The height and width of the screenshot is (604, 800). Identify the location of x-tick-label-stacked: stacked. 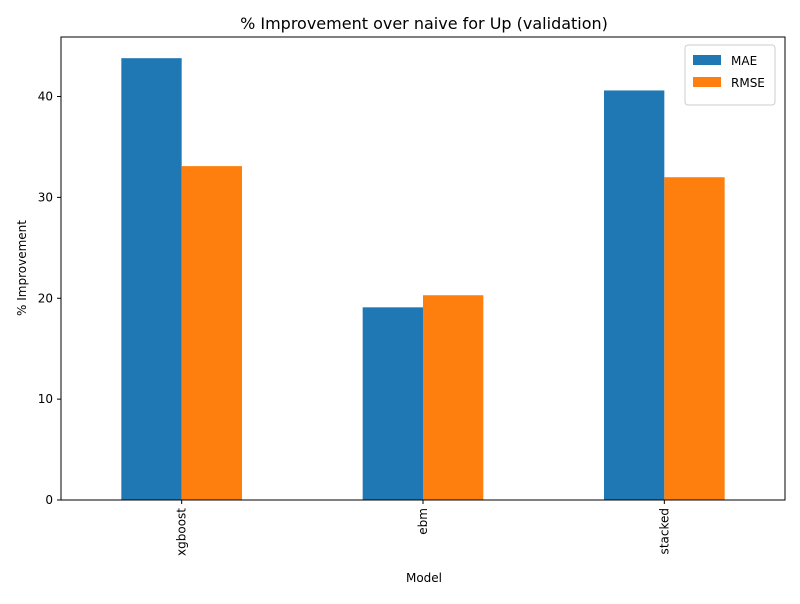
(664, 531).